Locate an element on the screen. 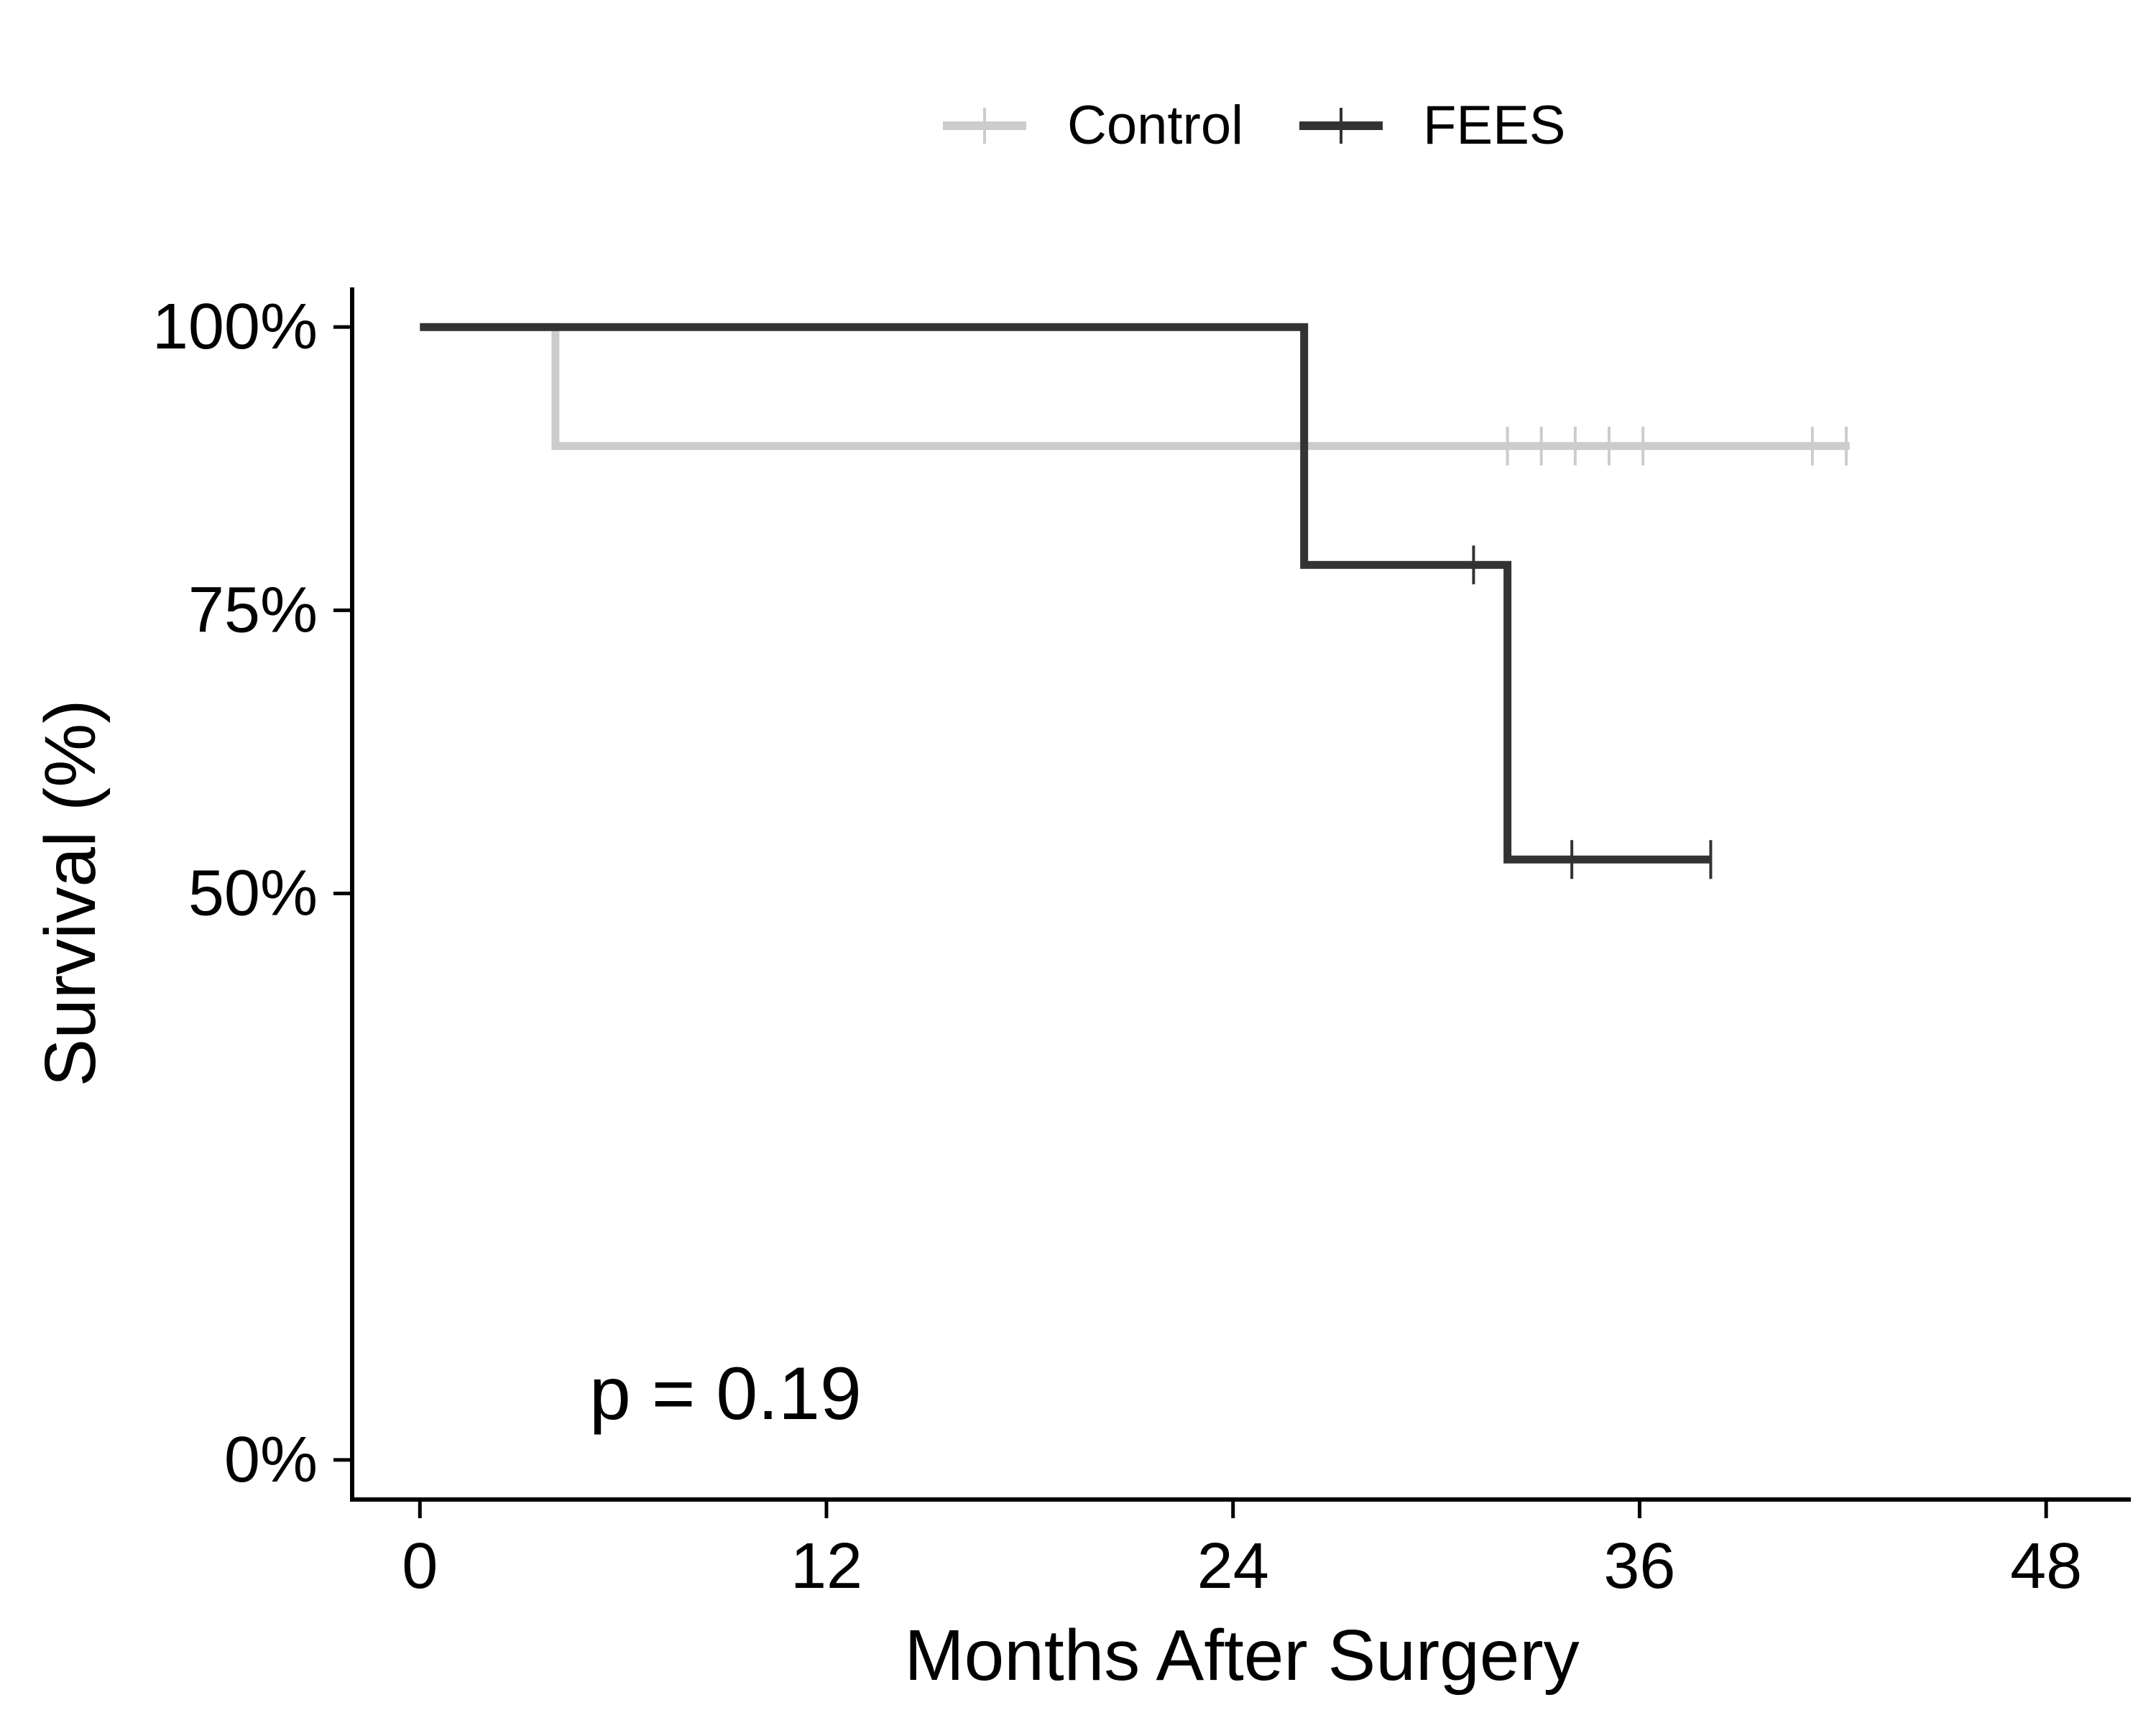 Image resolution: width=2156 pixels, height=1728 pixels. legend-item-control: Control is located at coordinates (1093, 126).